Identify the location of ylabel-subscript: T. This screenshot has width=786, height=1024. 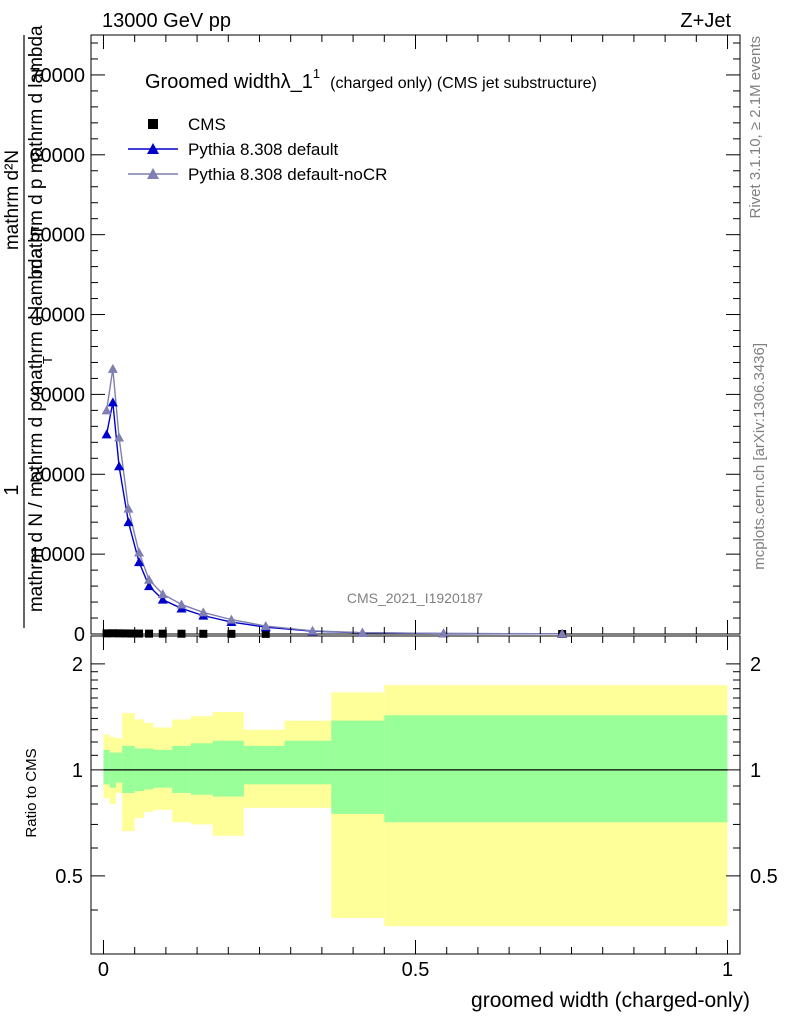
(47, 360).